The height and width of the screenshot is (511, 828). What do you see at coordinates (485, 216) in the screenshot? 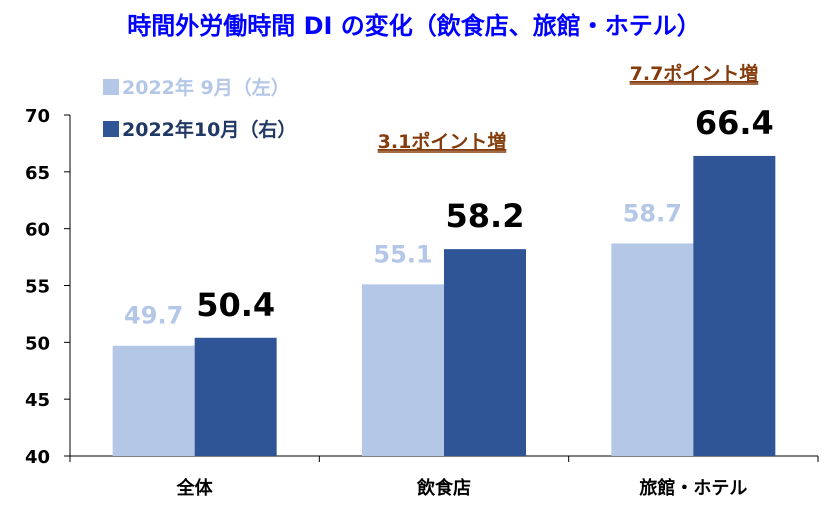
I see `value-label-series-2: 58.2` at bounding box center [485, 216].